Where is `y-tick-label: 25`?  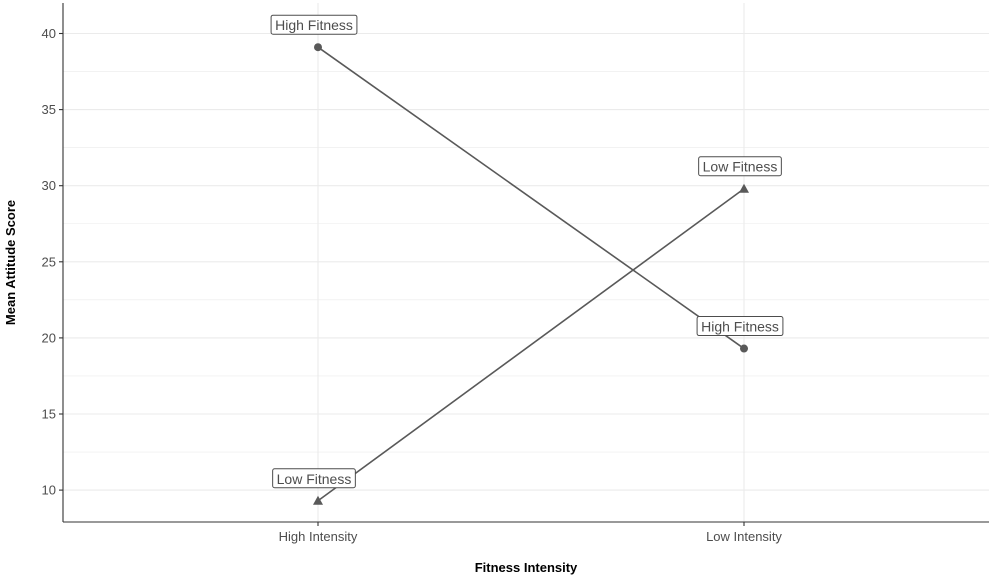
y-tick-label: 25 is located at coordinates (49, 261).